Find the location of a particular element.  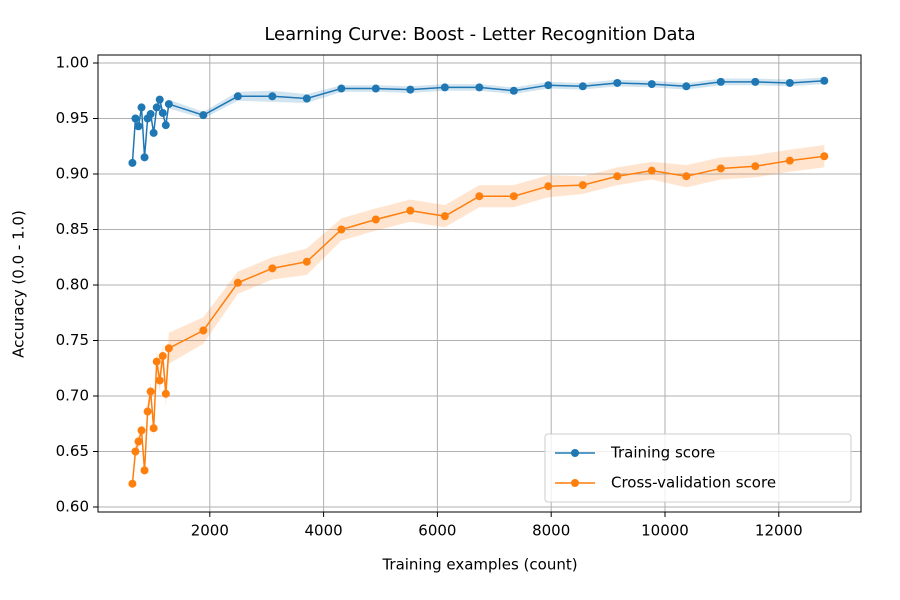

y-tick-label: 0.95 is located at coordinates (72, 118).